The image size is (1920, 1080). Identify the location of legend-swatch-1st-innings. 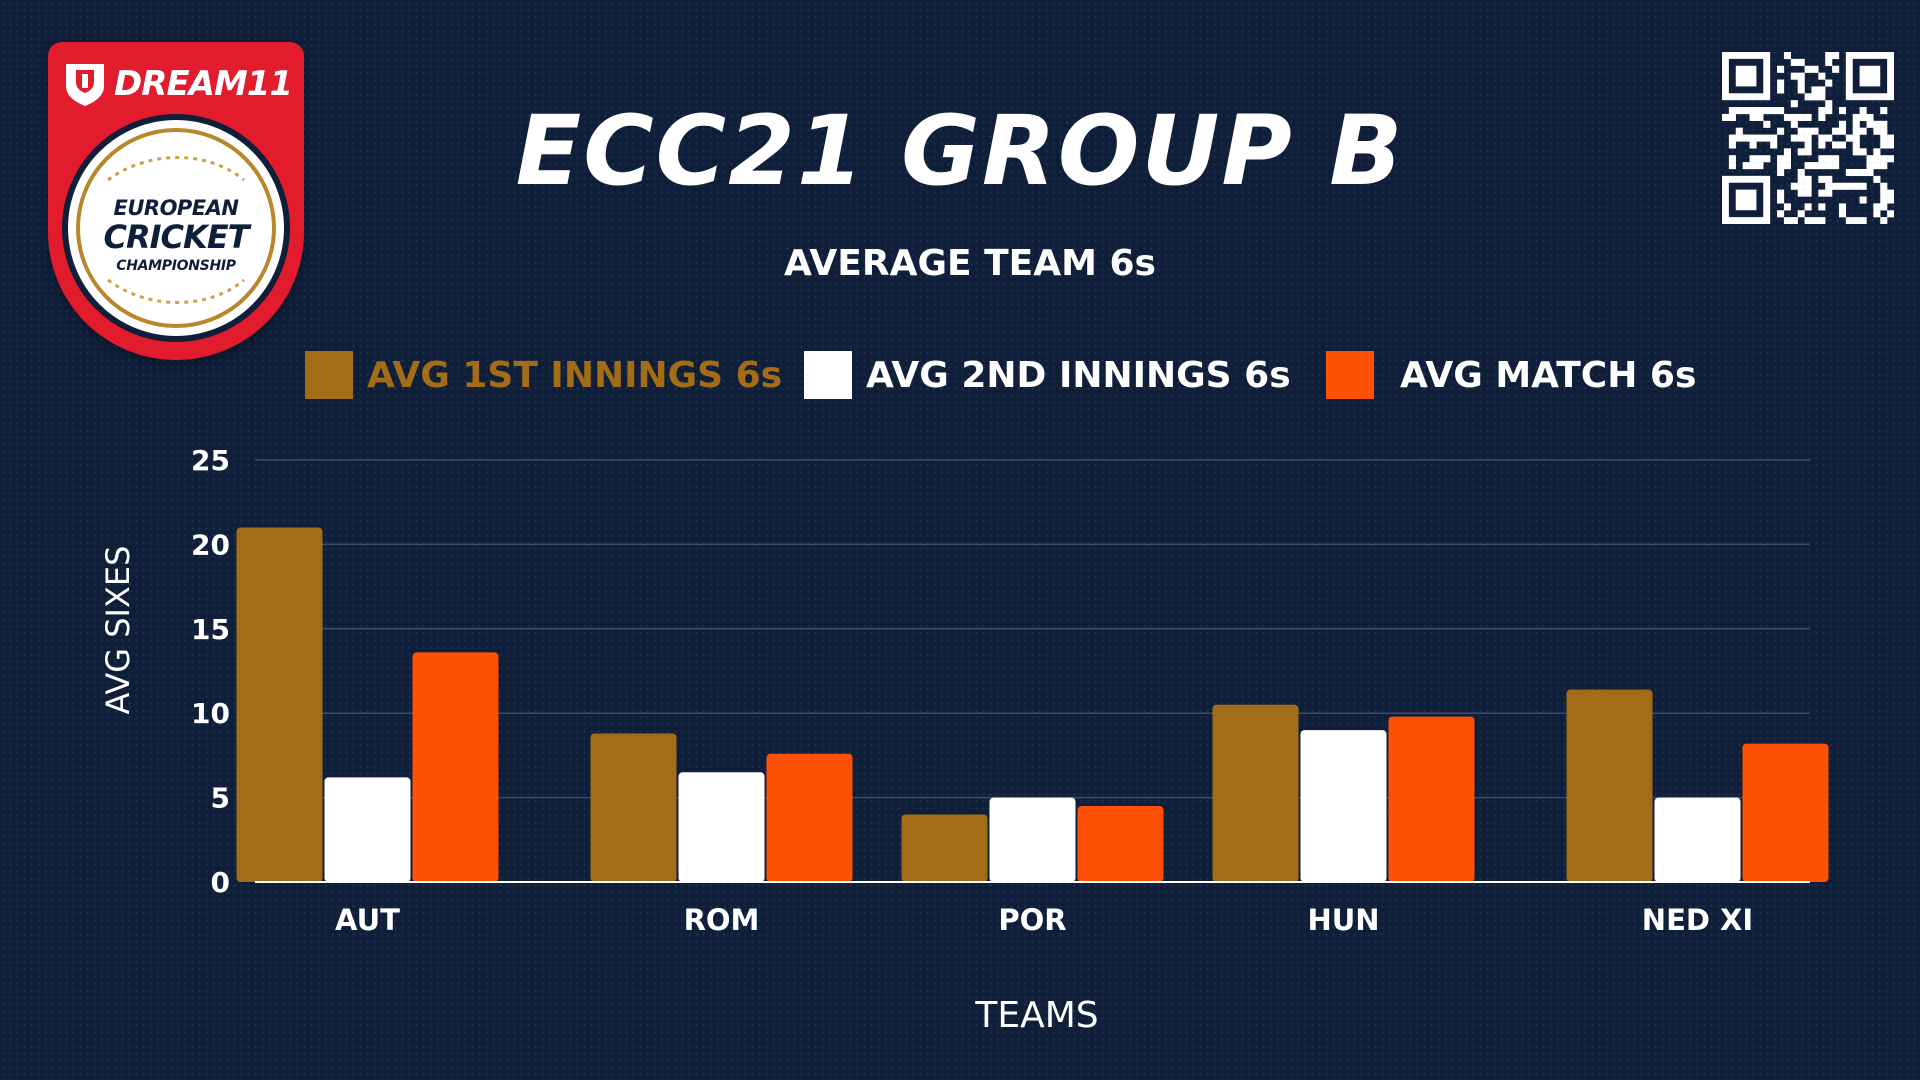
(329, 375).